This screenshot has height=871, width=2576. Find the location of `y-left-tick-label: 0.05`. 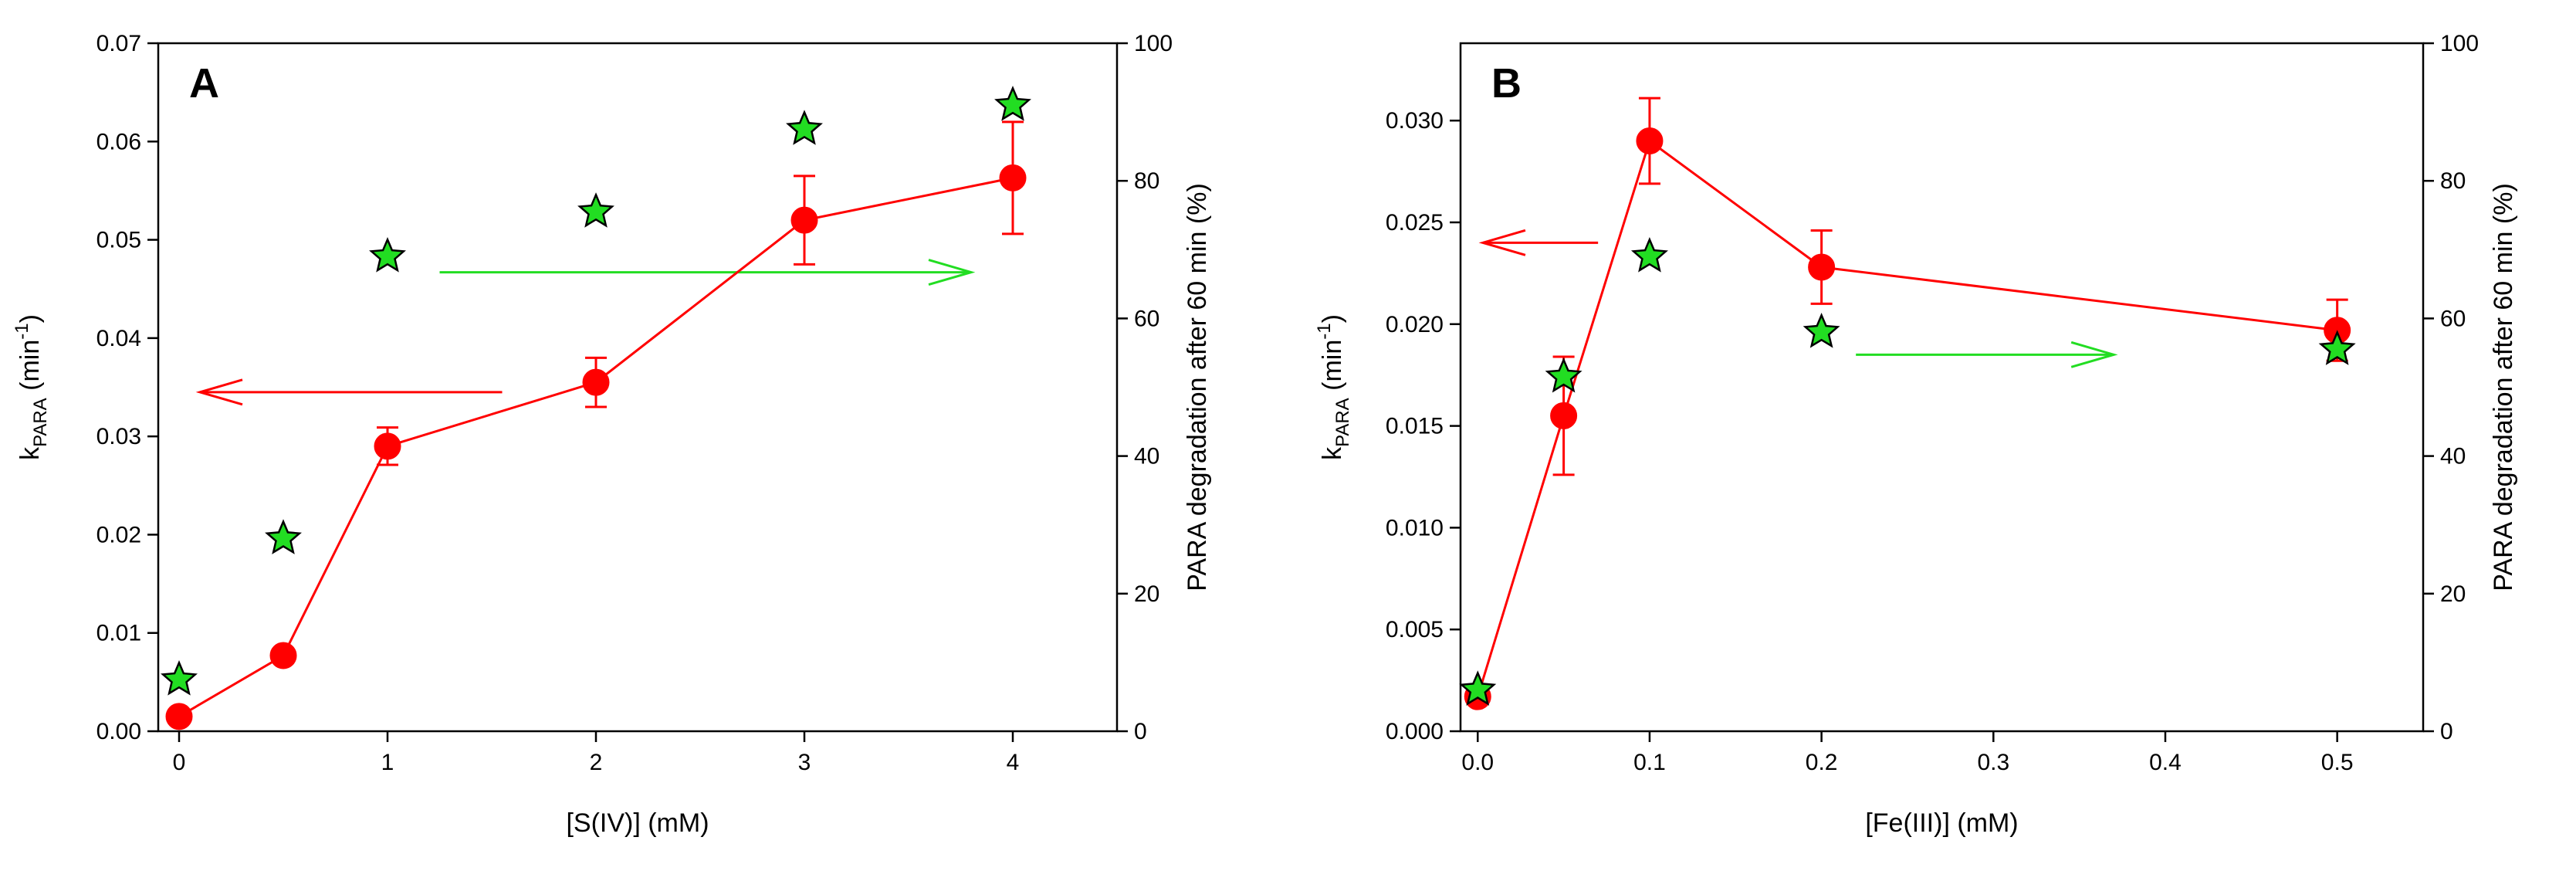

y-left-tick-label: 0.05 is located at coordinates (119, 240).